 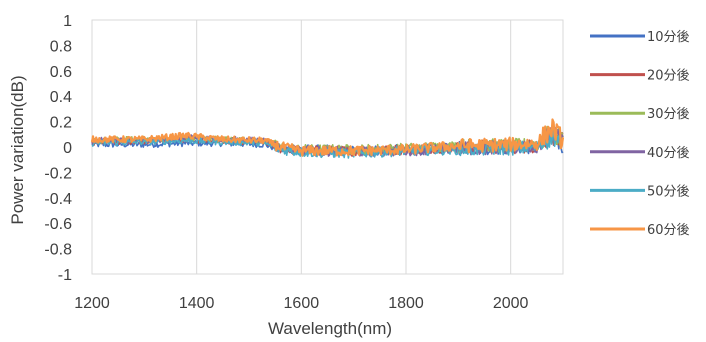 What do you see at coordinates (58, 224) in the screenshot?
I see `y-tick-label: -0.6` at bounding box center [58, 224].